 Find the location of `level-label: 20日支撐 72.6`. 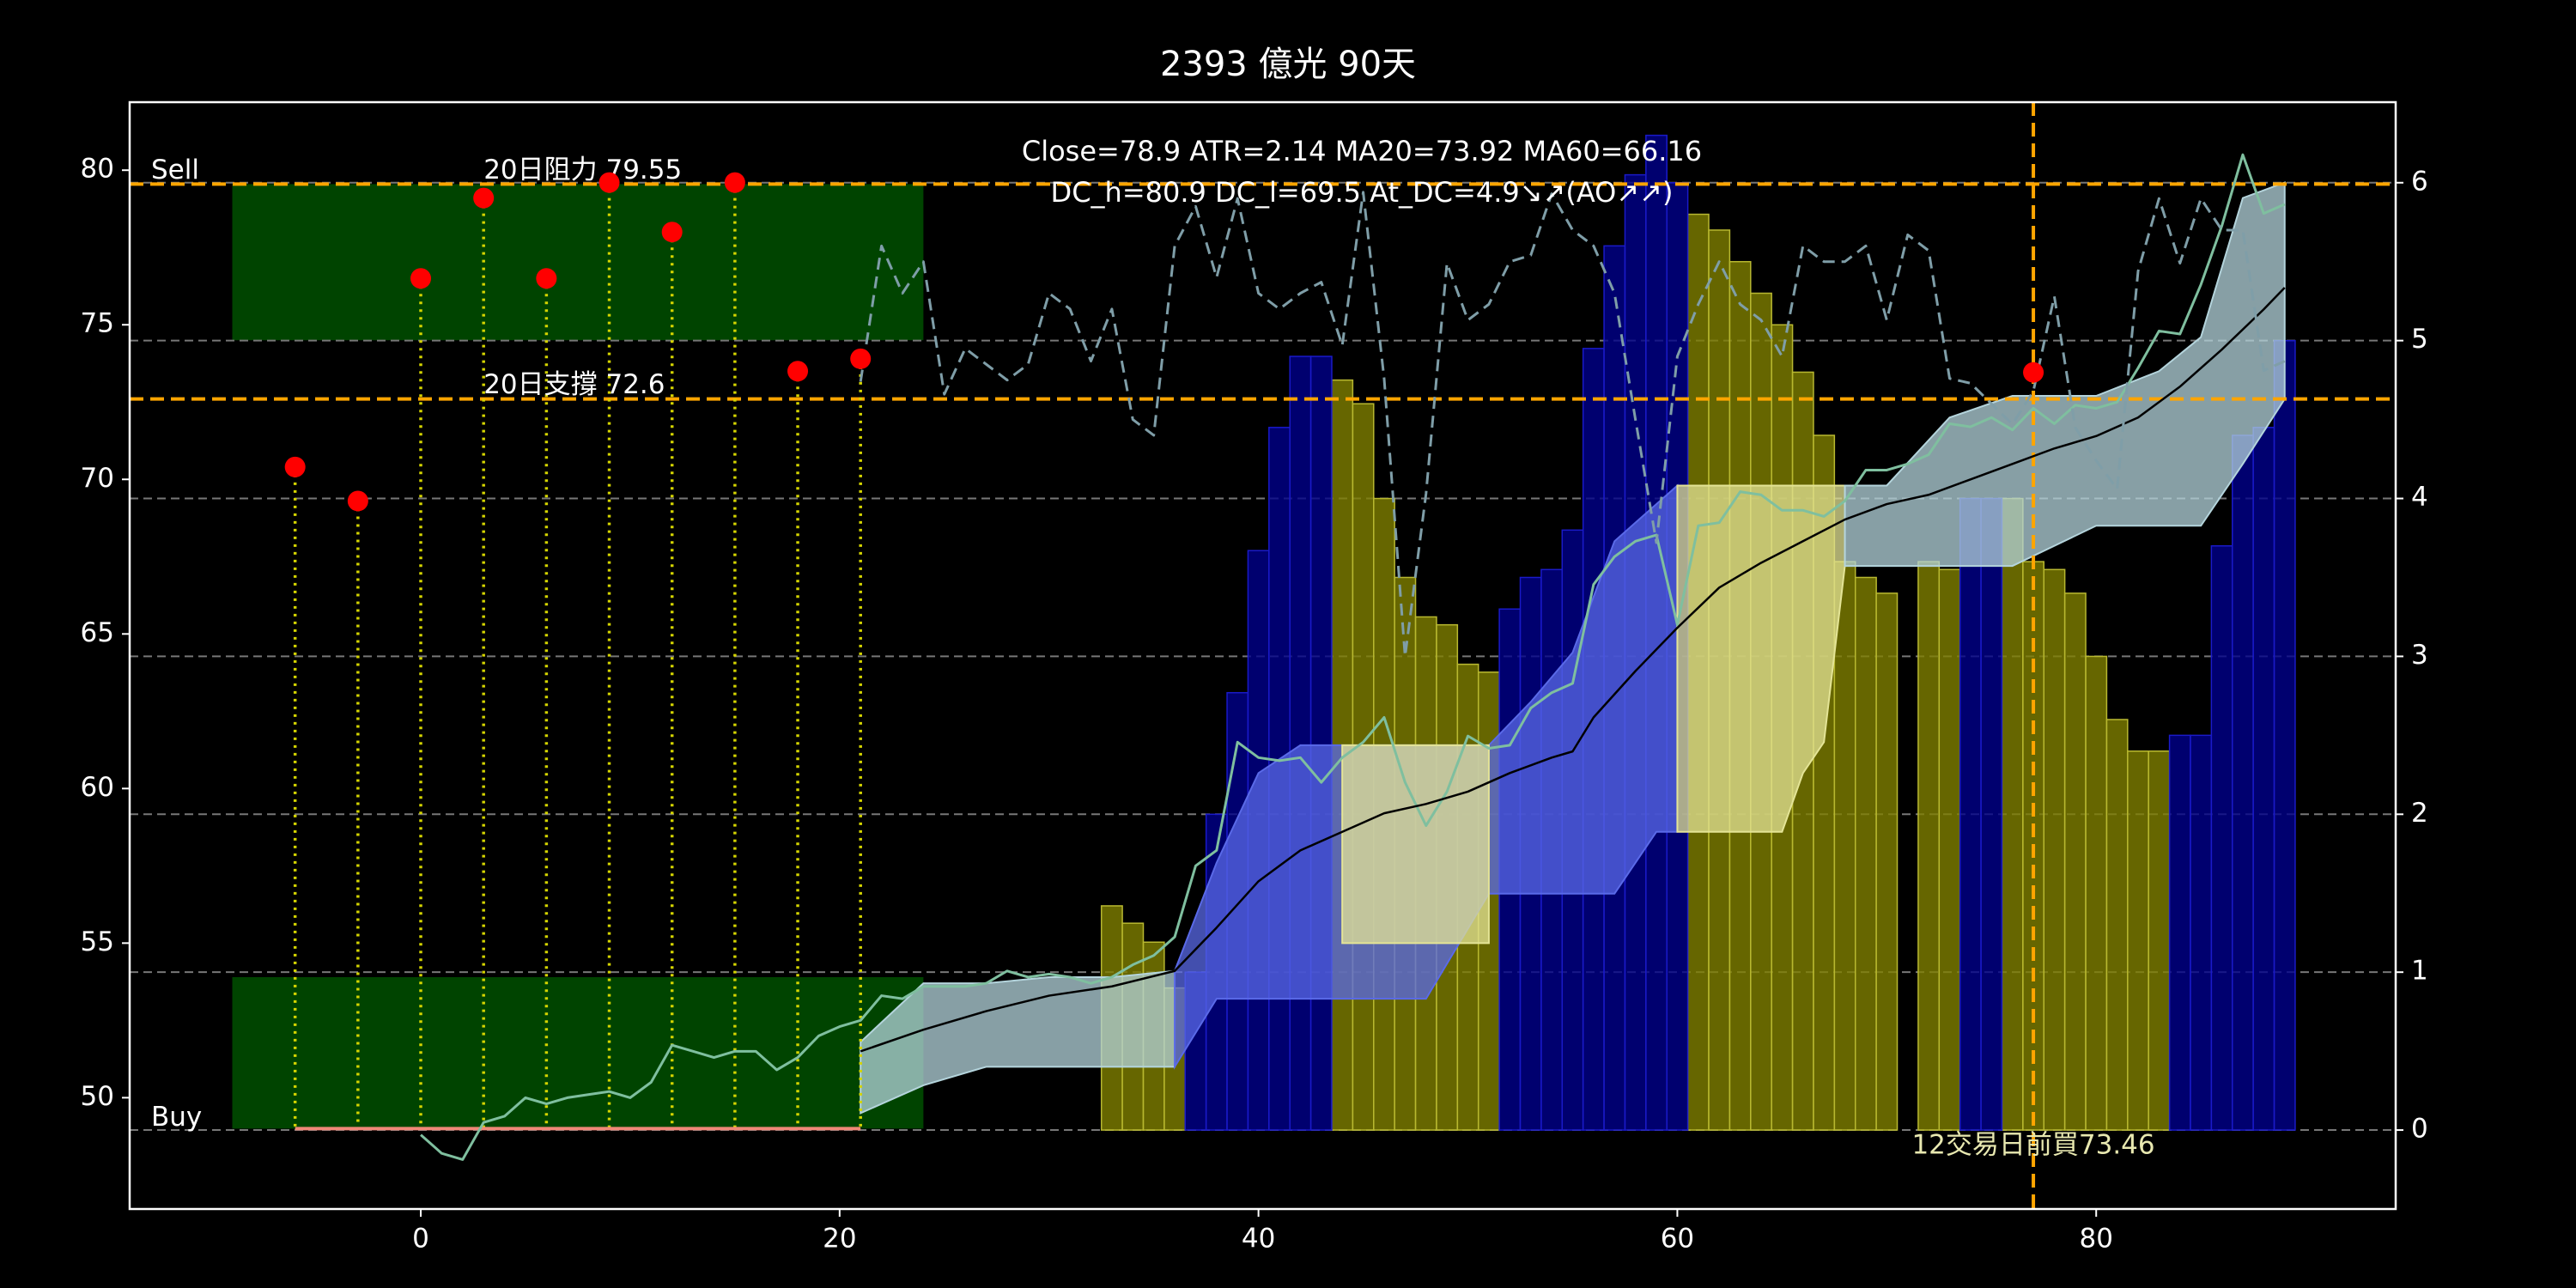

level-label: 20日支撐 72.6 is located at coordinates (574, 385).